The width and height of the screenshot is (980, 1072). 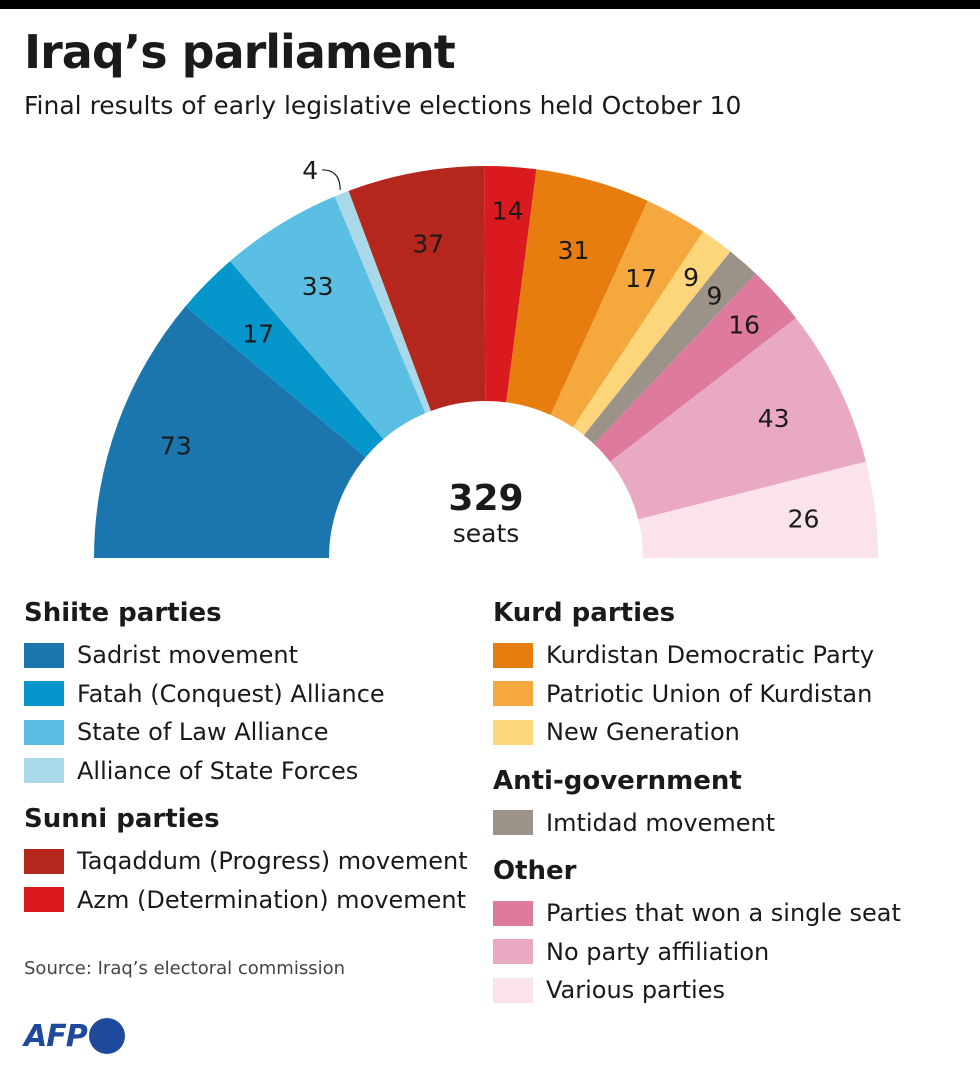 What do you see at coordinates (661, 822) in the screenshot?
I see `legend-label: Imtidad movement` at bounding box center [661, 822].